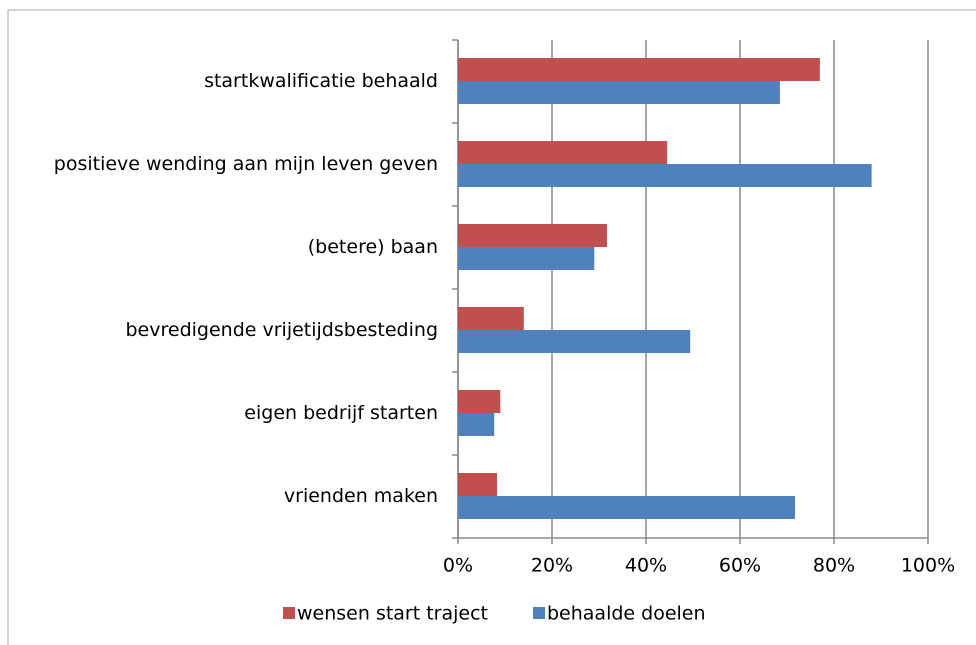 This screenshot has width=976, height=645. Describe the element at coordinates (282, 330) in the screenshot. I see `y-tick-label: bevredigende vrijetijdsbesteding` at that location.